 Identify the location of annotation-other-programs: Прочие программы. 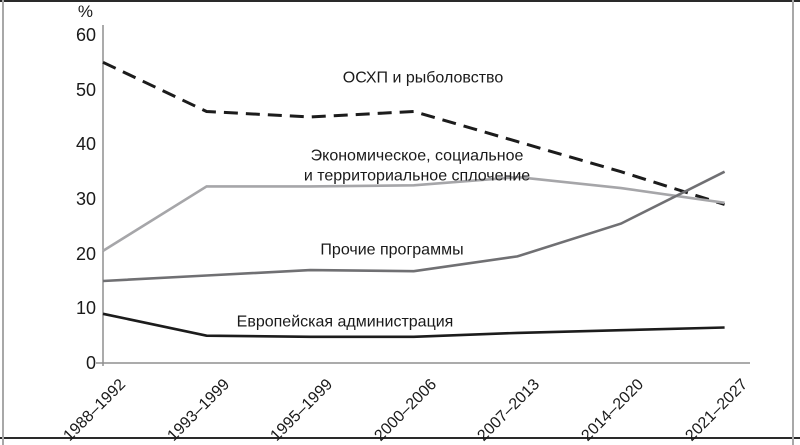
(391, 250).